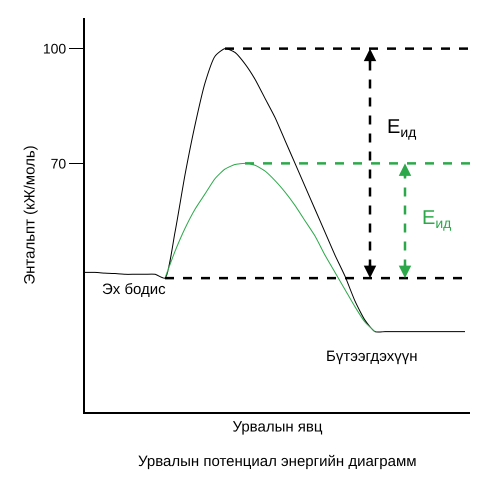  Describe the element at coordinates (30, 215) in the screenshot. I see `y-axis-title: Энтальпт (кЖ/моль)` at that location.